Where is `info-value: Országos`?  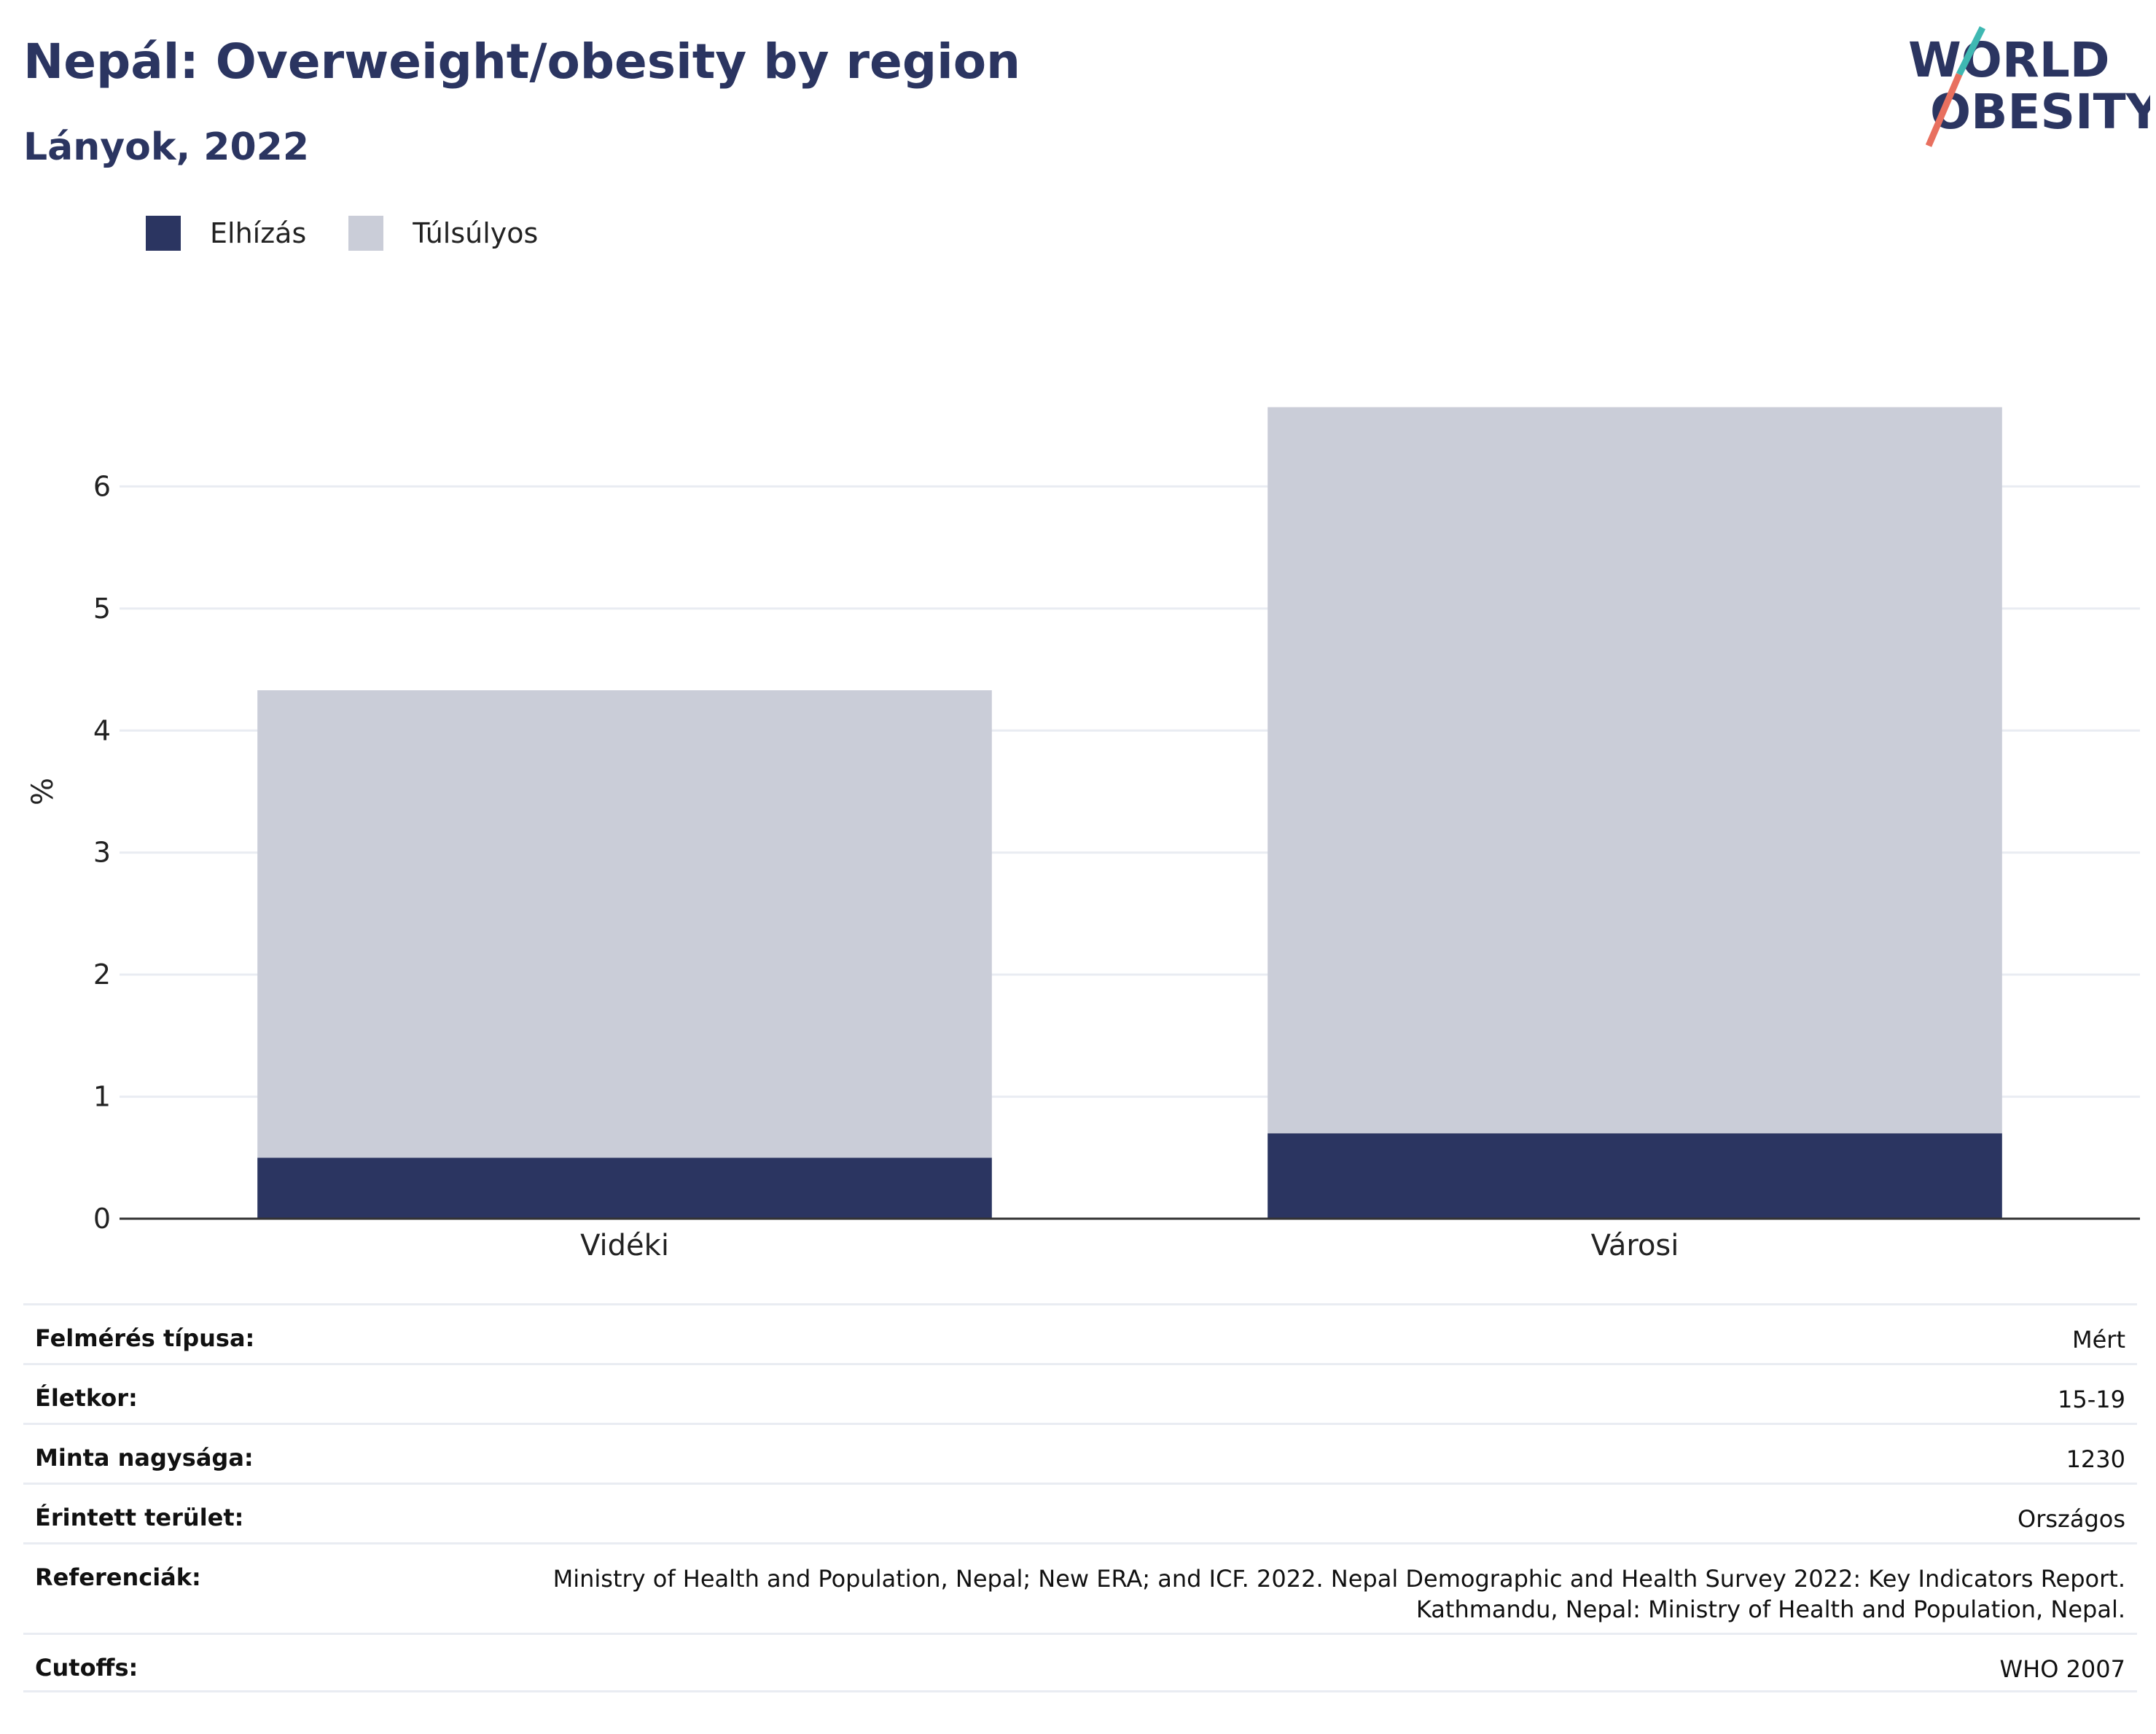 info-value: Országos is located at coordinates (2071, 1519).